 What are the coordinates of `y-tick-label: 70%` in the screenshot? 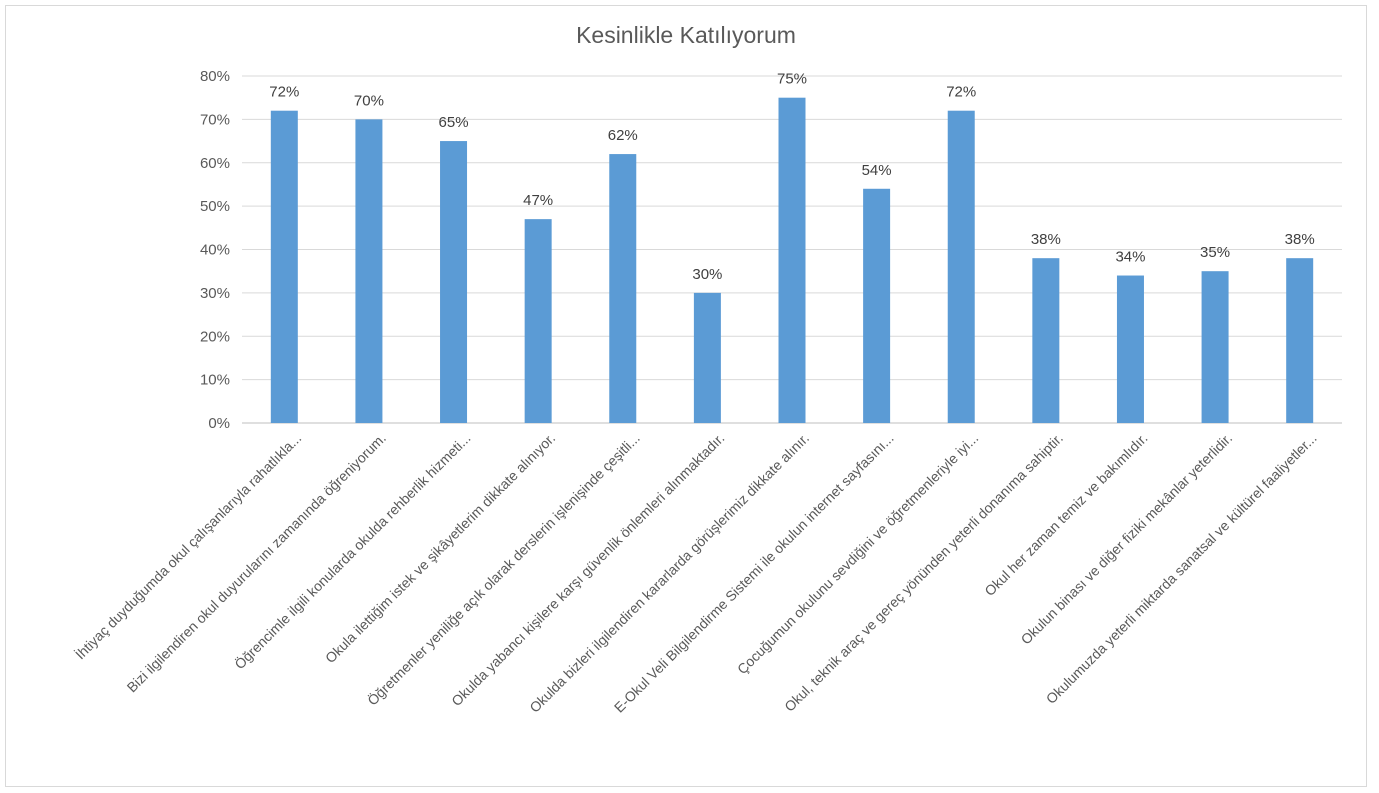 It's located at (215, 119).